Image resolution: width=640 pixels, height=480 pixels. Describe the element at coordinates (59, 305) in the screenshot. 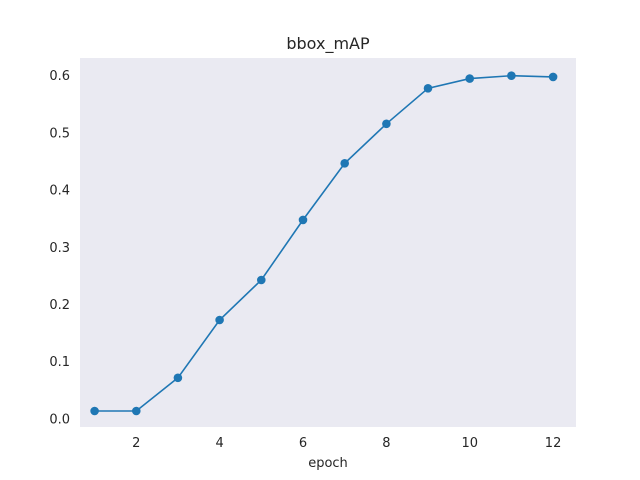

I see `y-tick-label: 0.2` at that location.